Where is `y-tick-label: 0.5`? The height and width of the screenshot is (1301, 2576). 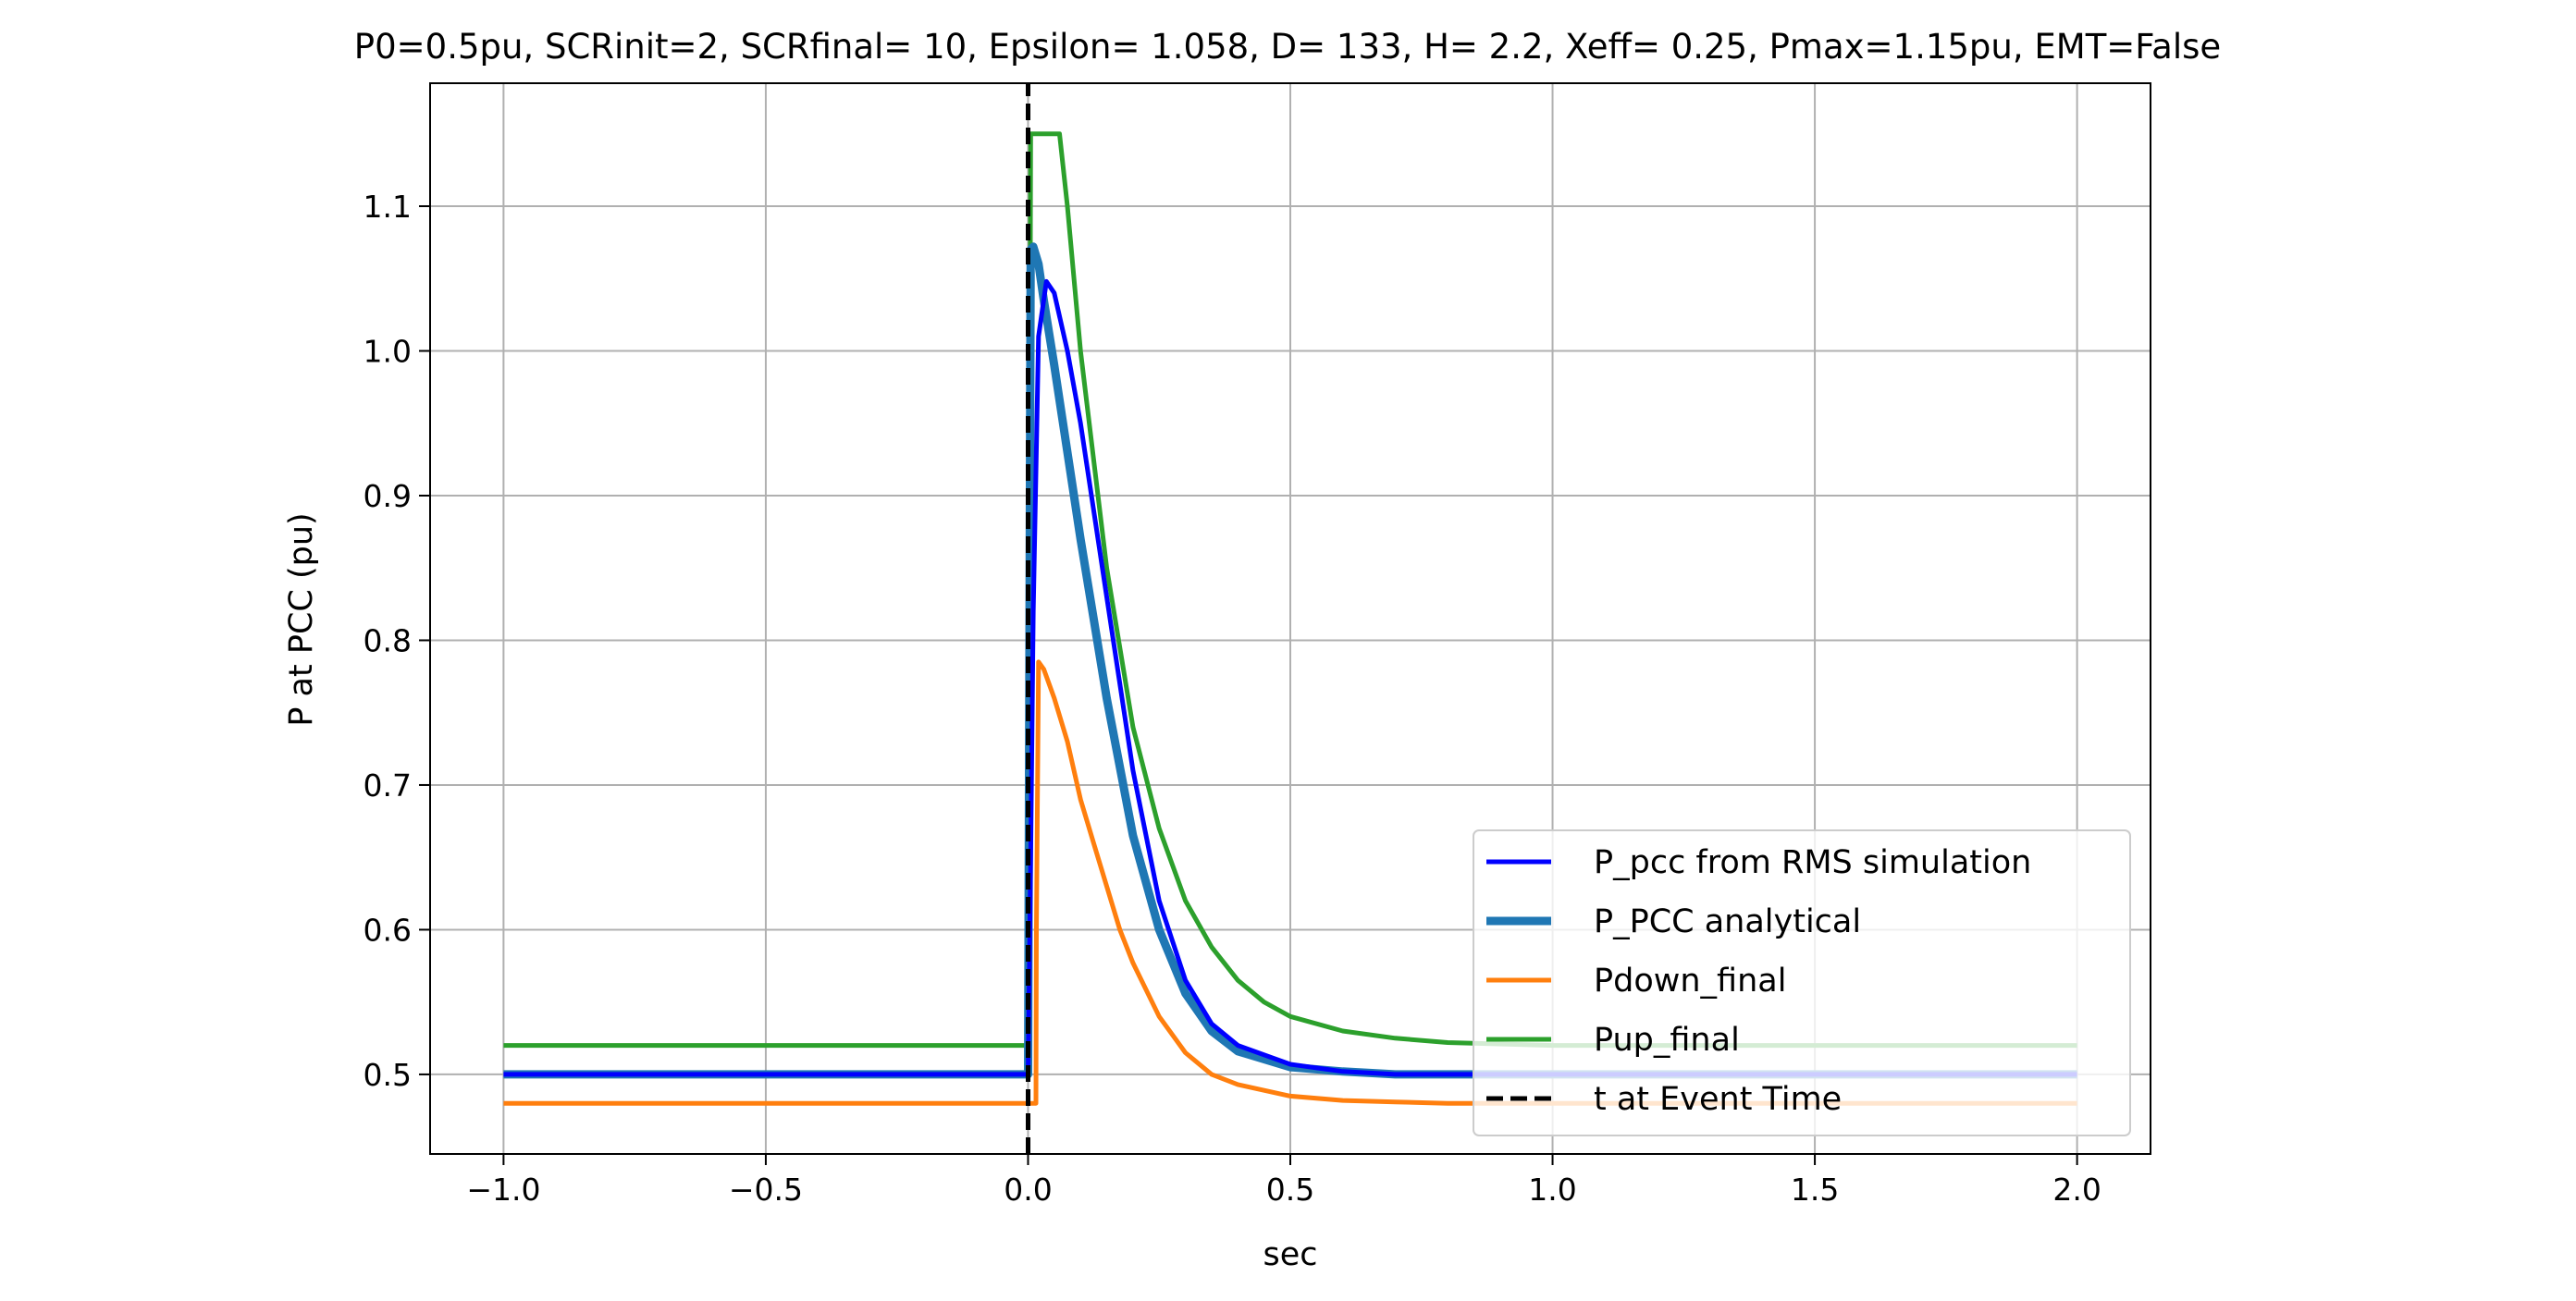
y-tick-label: 0.5 is located at coordinates (388, 1075).